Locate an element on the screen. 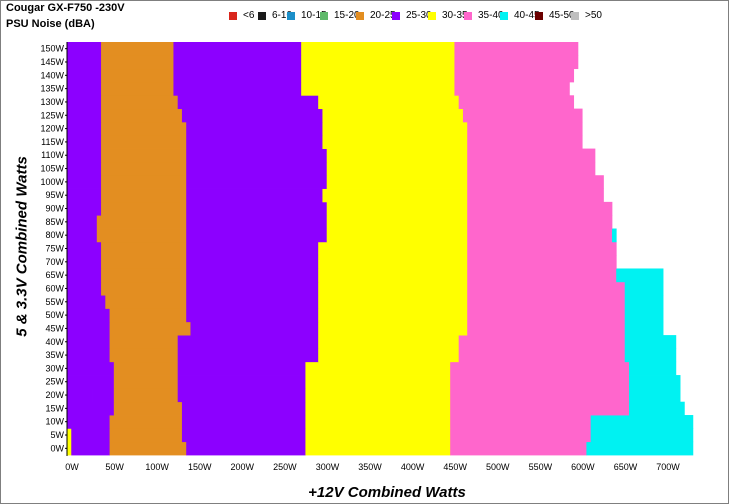 The width and height of the screenshot is (729, 504). y-tick-label: 105W is located at coordinates (52, 169).